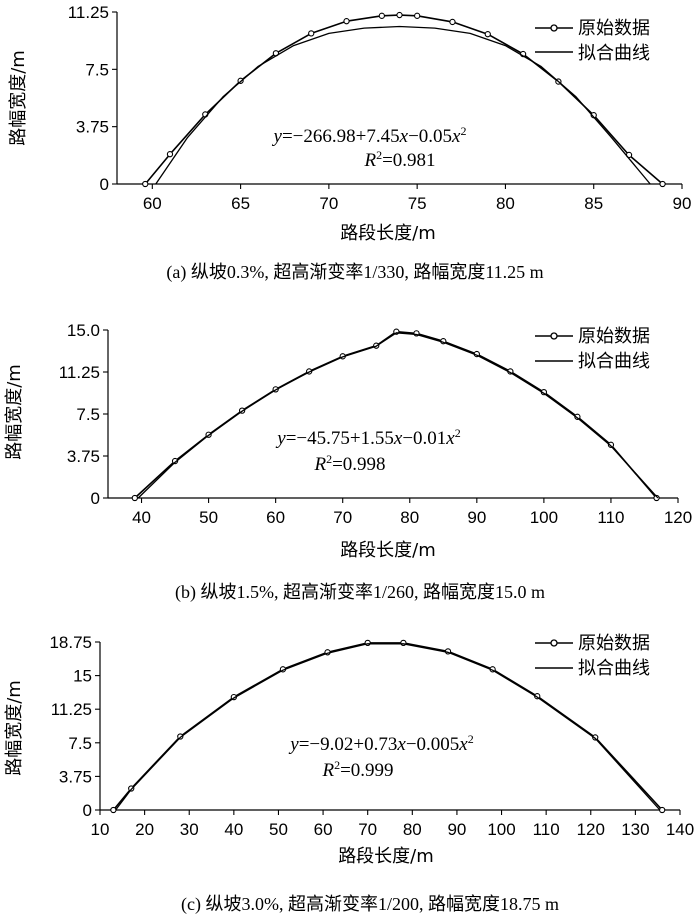  I want to click on x-tick-label: 130, so click(635, 829).